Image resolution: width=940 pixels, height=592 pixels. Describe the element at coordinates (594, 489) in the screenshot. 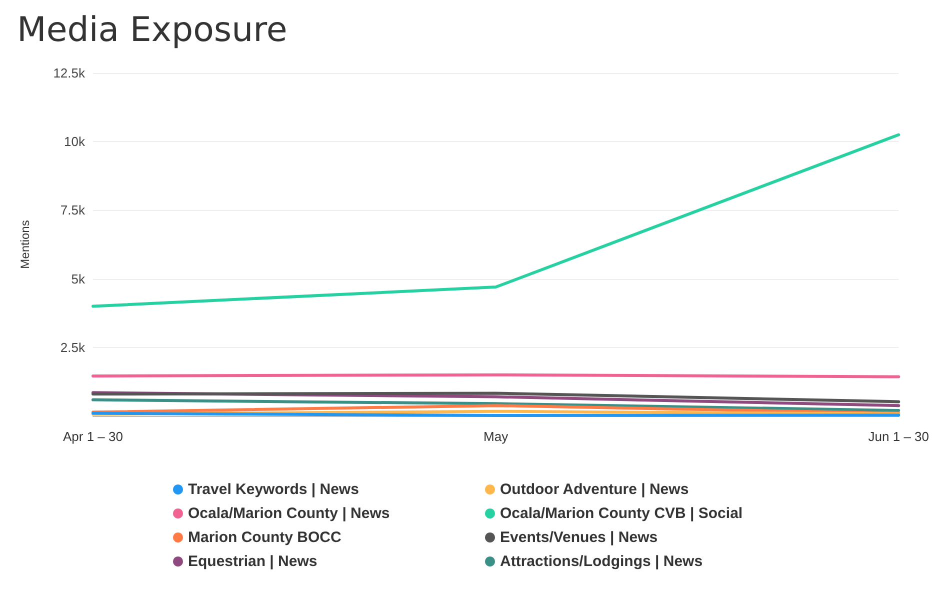

I see `legend-label: Outdoor Adventure | News` at that location.